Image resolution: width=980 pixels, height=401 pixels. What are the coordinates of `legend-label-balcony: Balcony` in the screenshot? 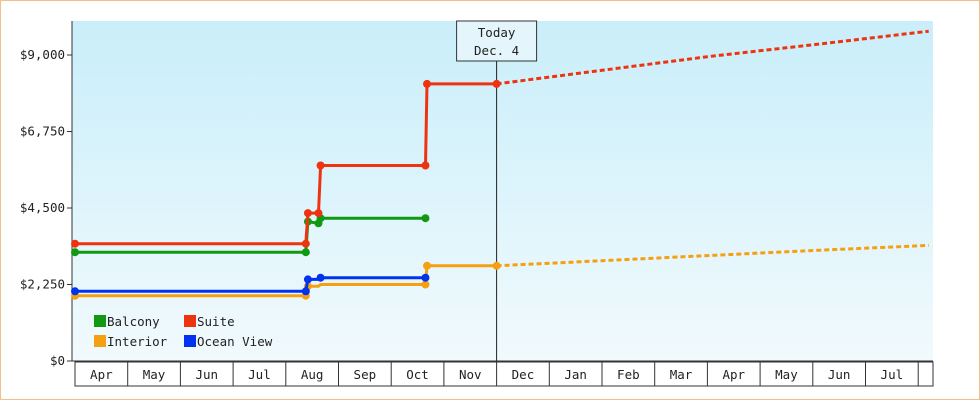 It's located at (133, 321).